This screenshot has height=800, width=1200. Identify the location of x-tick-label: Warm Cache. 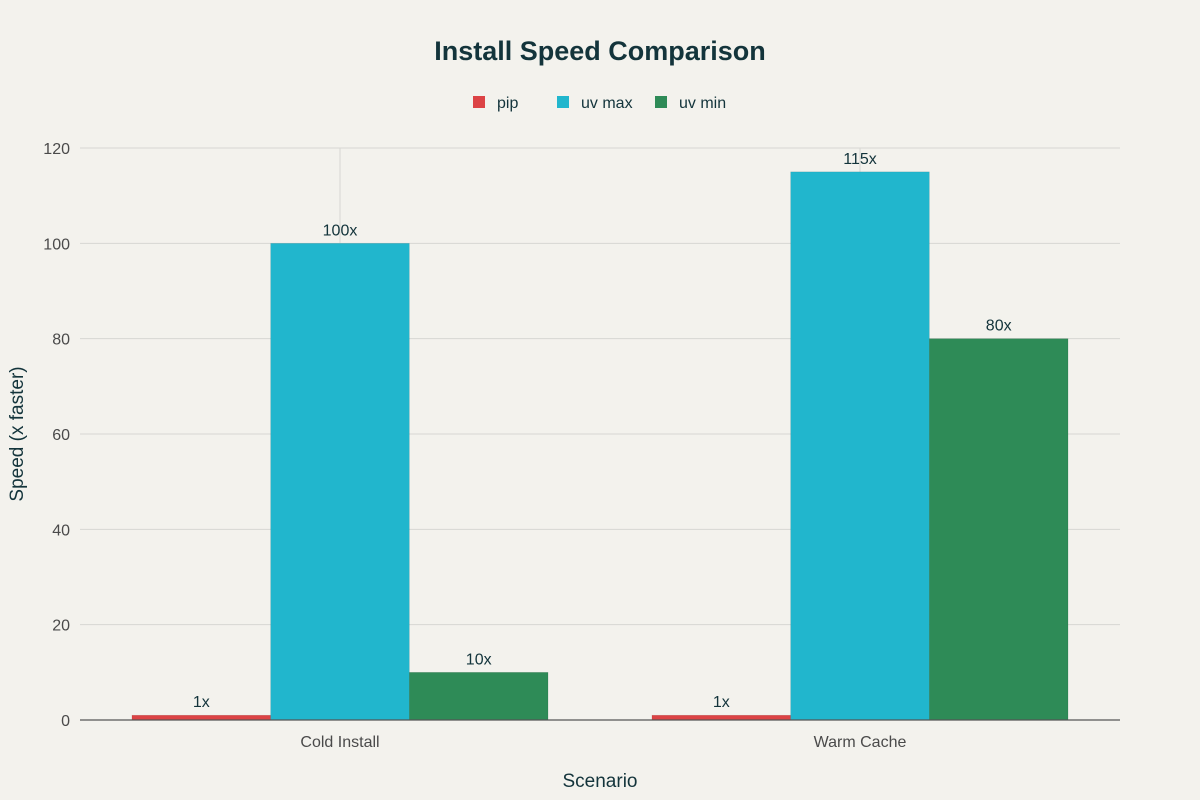
(860, 742).